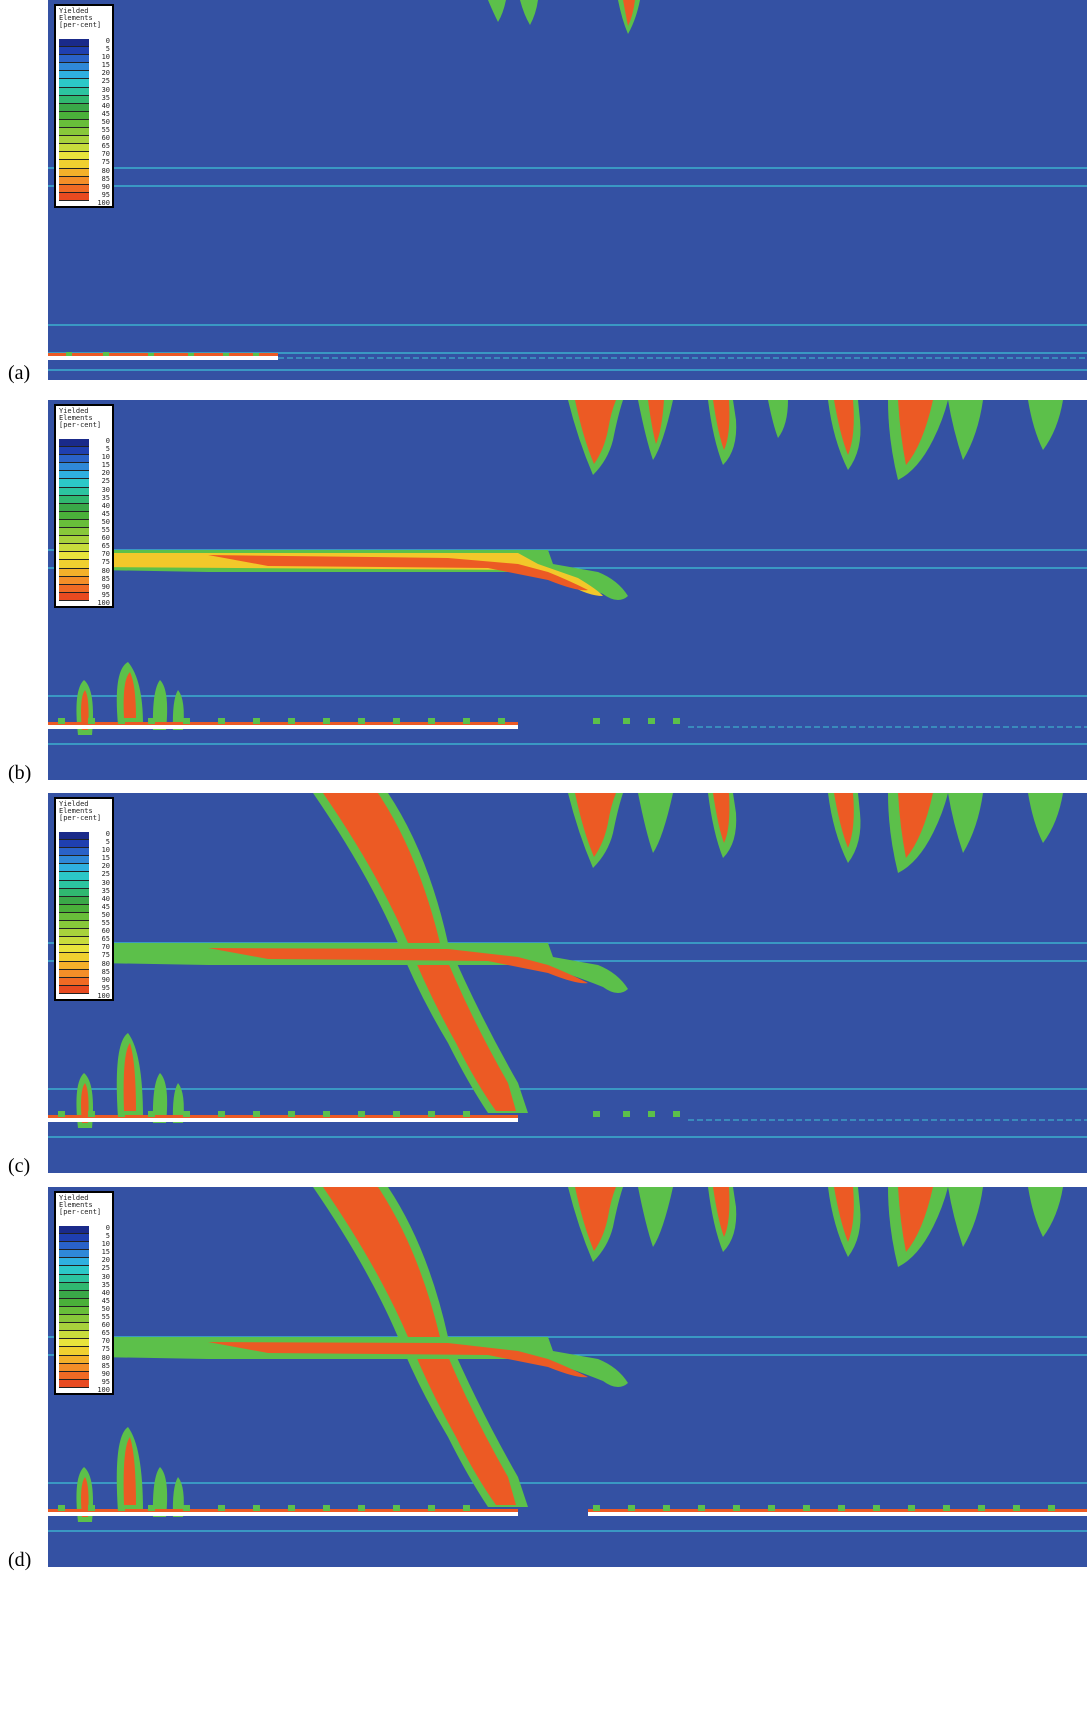 This screenshot has width=1089, height=1709. What do you see at coordinates (105, 554) in the screenshot?
I see `legend-value: 70` at bounding box center [105, 554].